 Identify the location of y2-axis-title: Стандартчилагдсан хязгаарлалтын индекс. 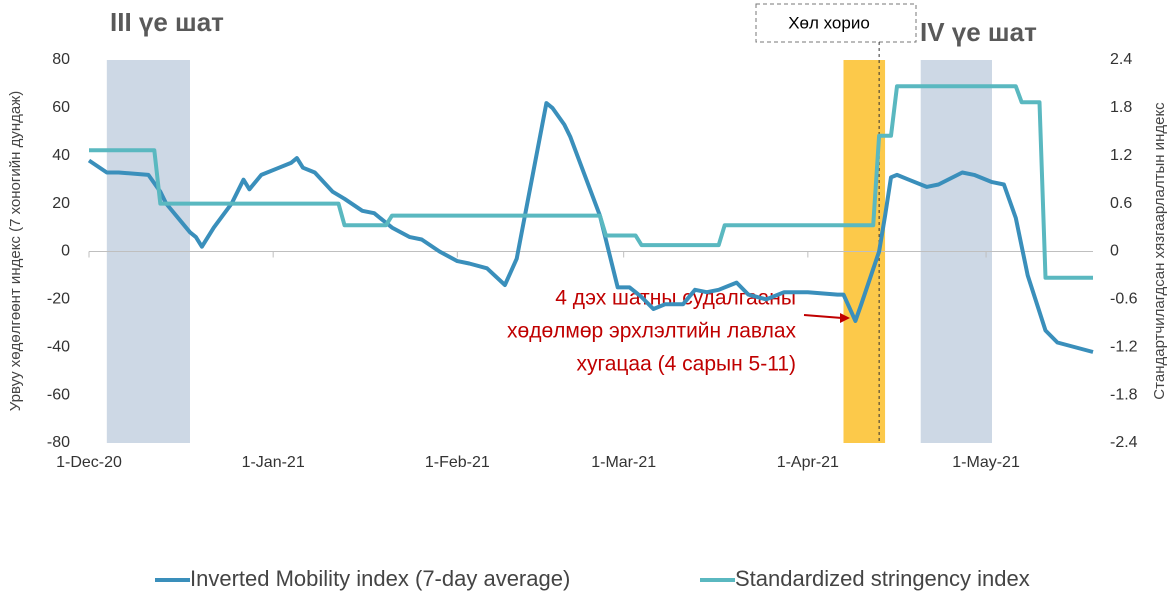
(1159, 251).